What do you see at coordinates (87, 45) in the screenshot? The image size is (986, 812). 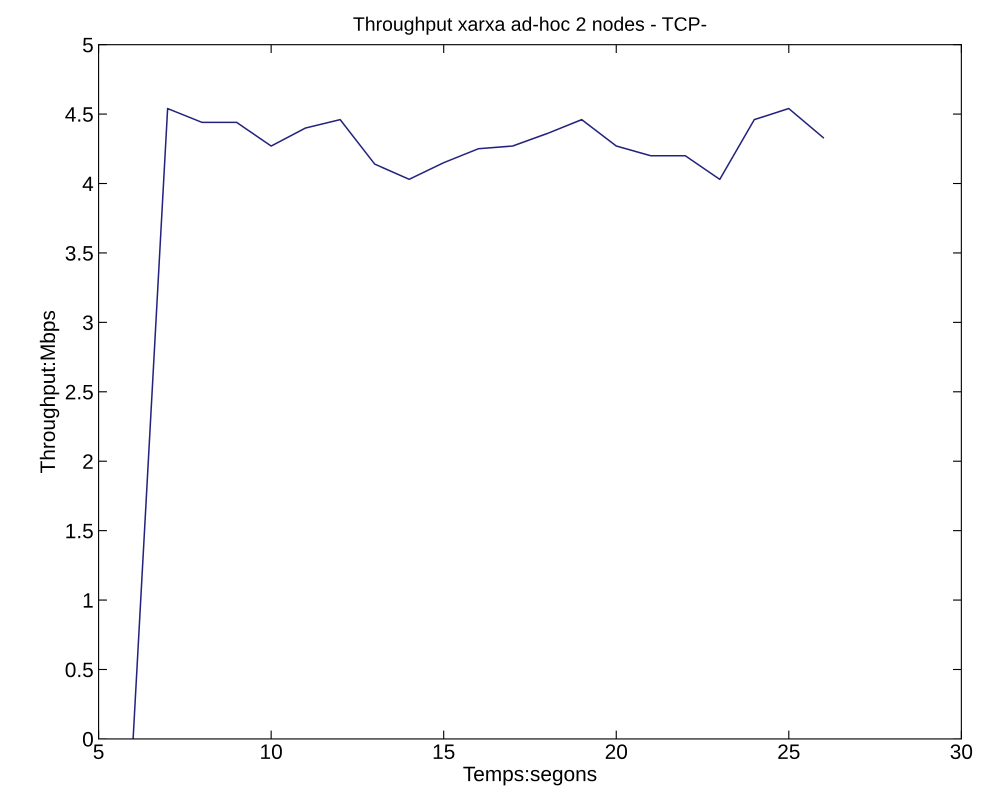 I see `y-tick-label: 5` at bounding box center [87, 45].